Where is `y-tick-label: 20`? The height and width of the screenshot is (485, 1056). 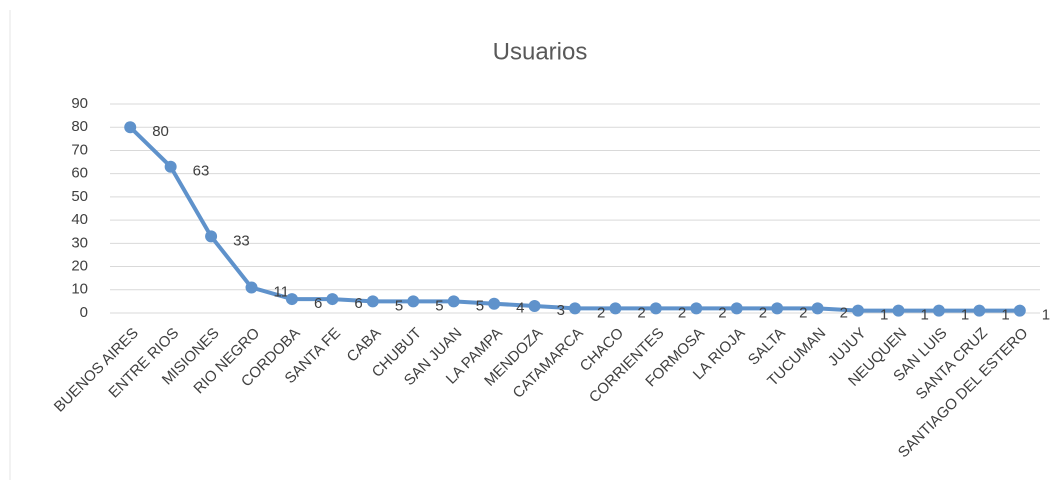 y-tick-label: 20 is located at coordinates (79, 266).